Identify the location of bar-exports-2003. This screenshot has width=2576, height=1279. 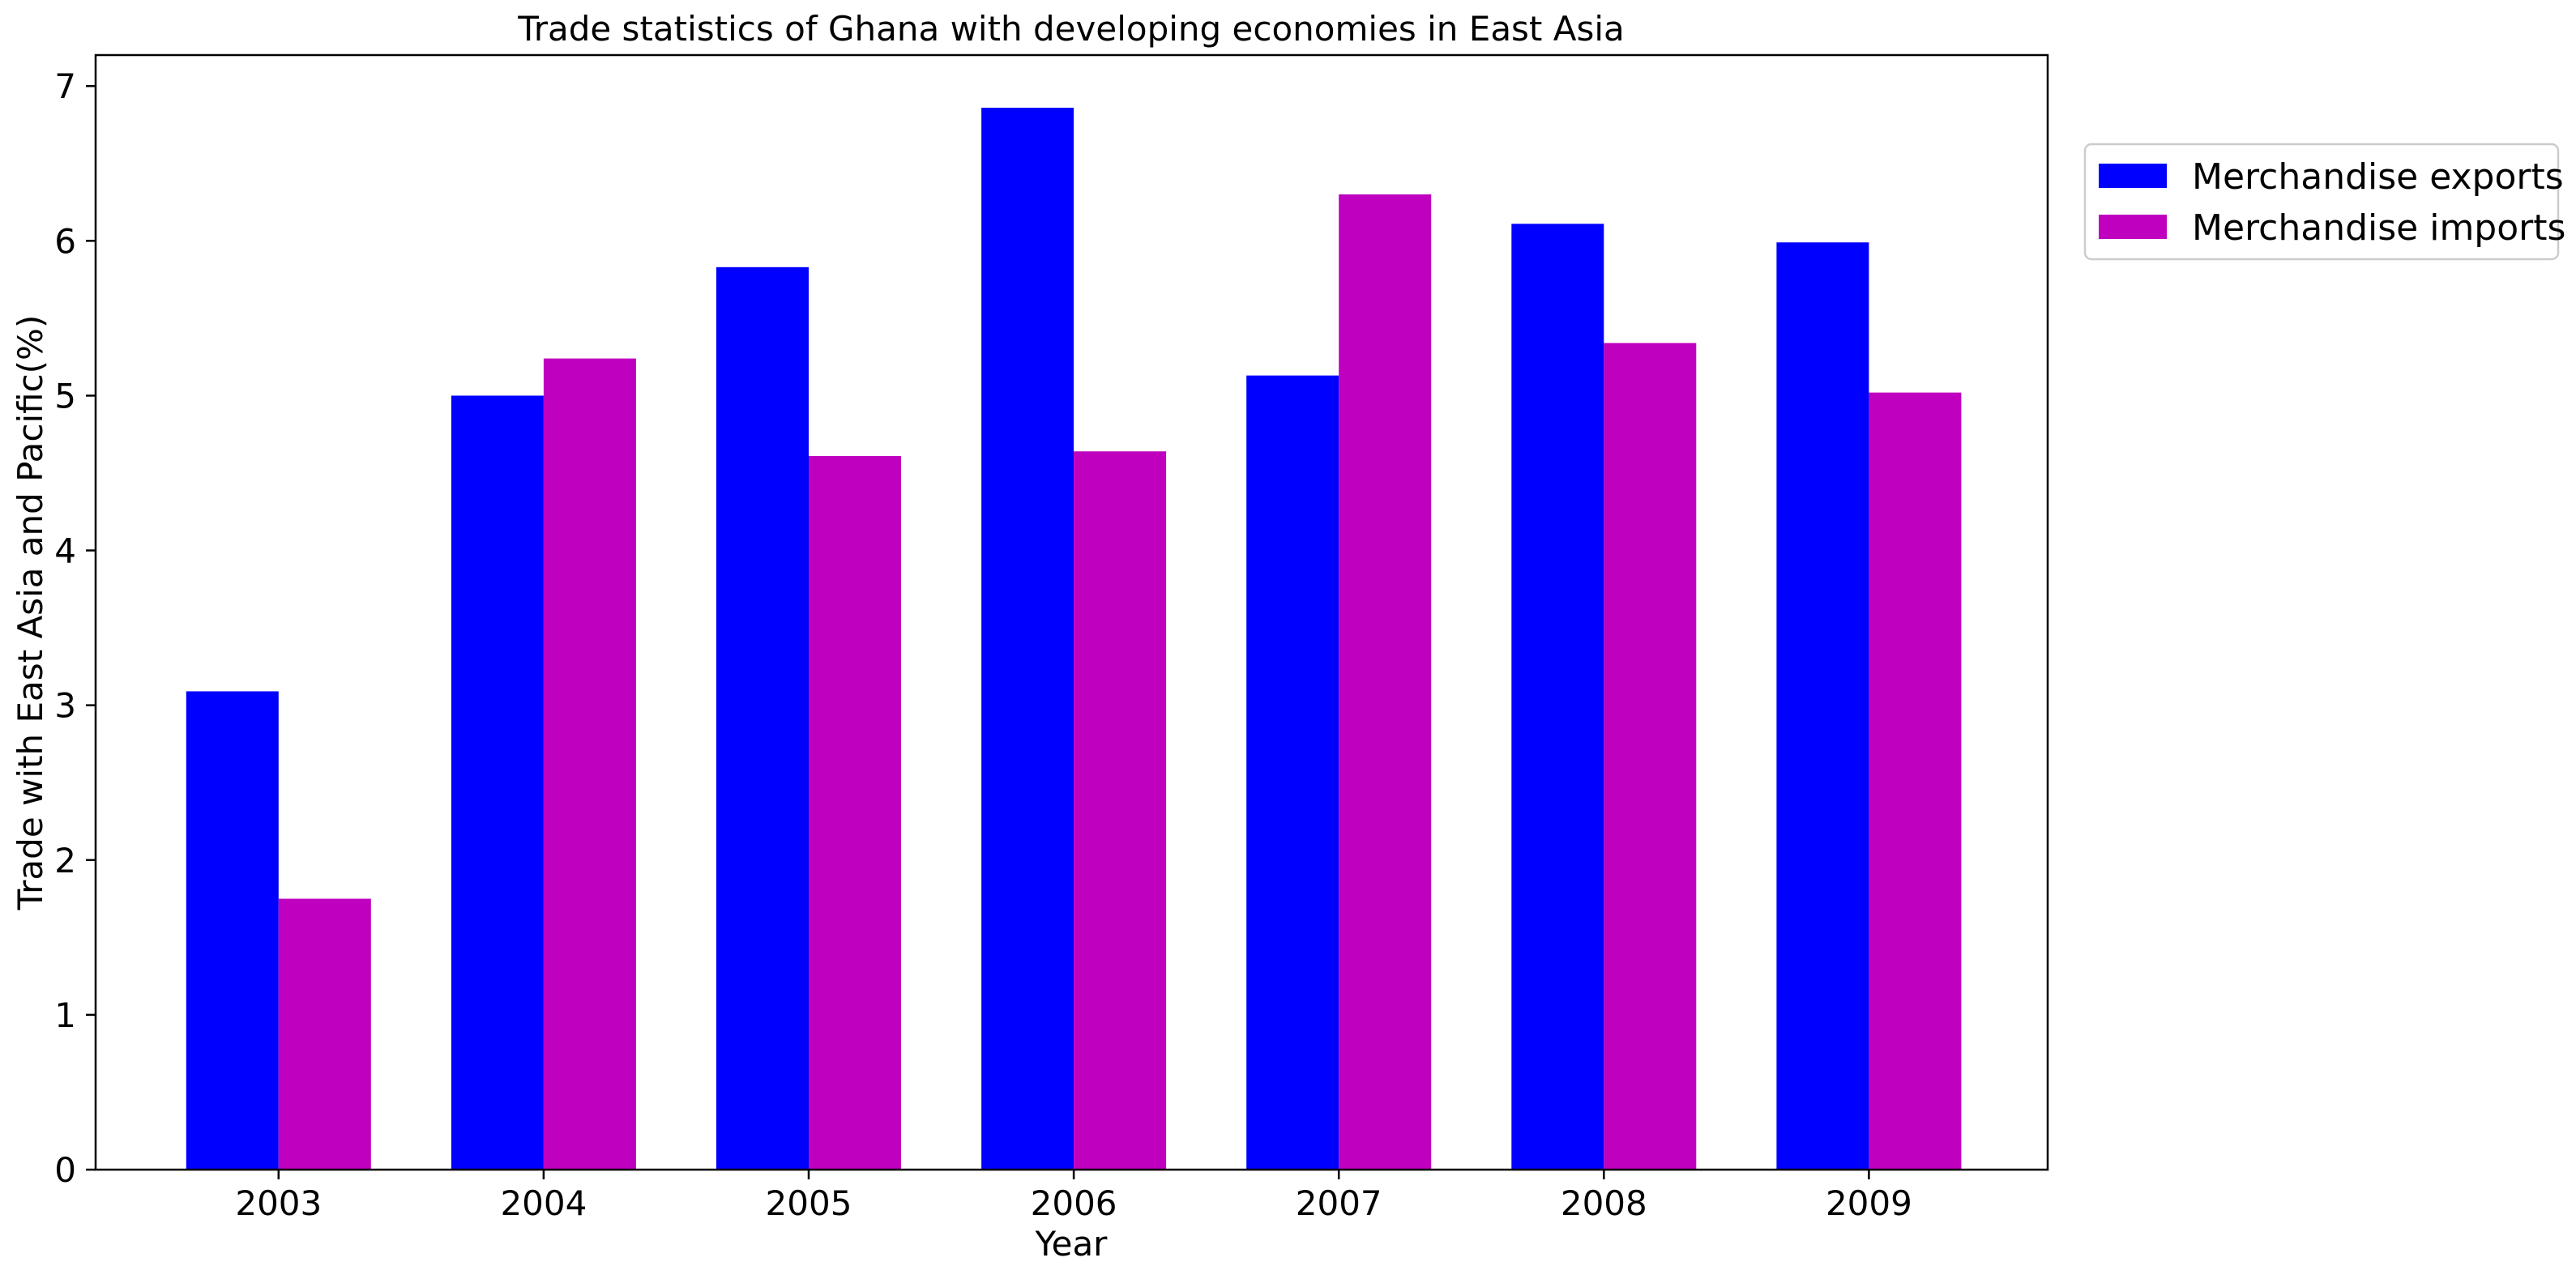
(232, 930).